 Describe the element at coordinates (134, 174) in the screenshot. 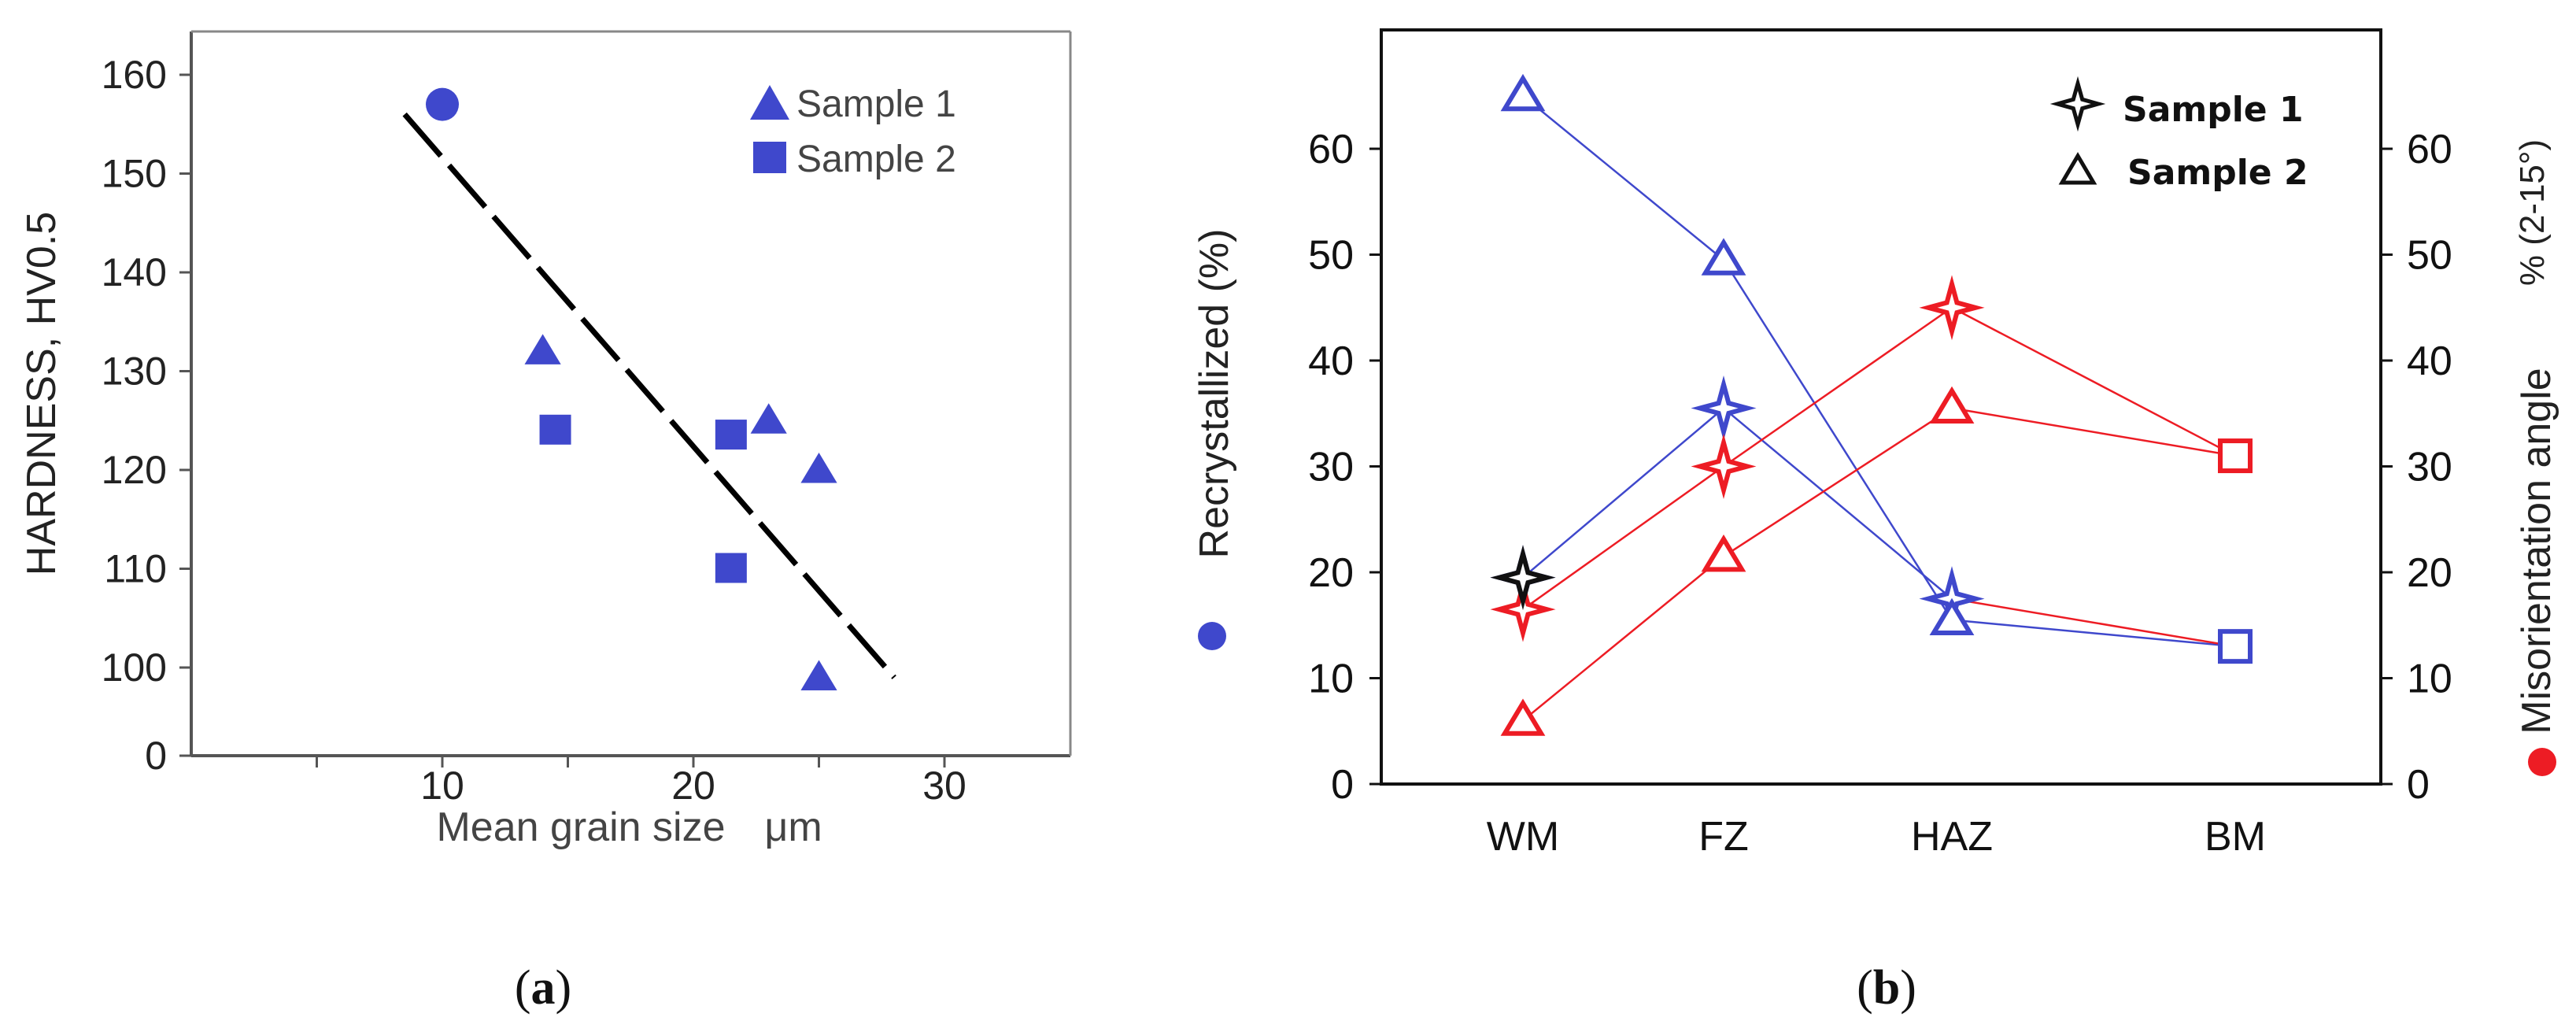

I see `panel-a-y-tick-label: 150` at that location.